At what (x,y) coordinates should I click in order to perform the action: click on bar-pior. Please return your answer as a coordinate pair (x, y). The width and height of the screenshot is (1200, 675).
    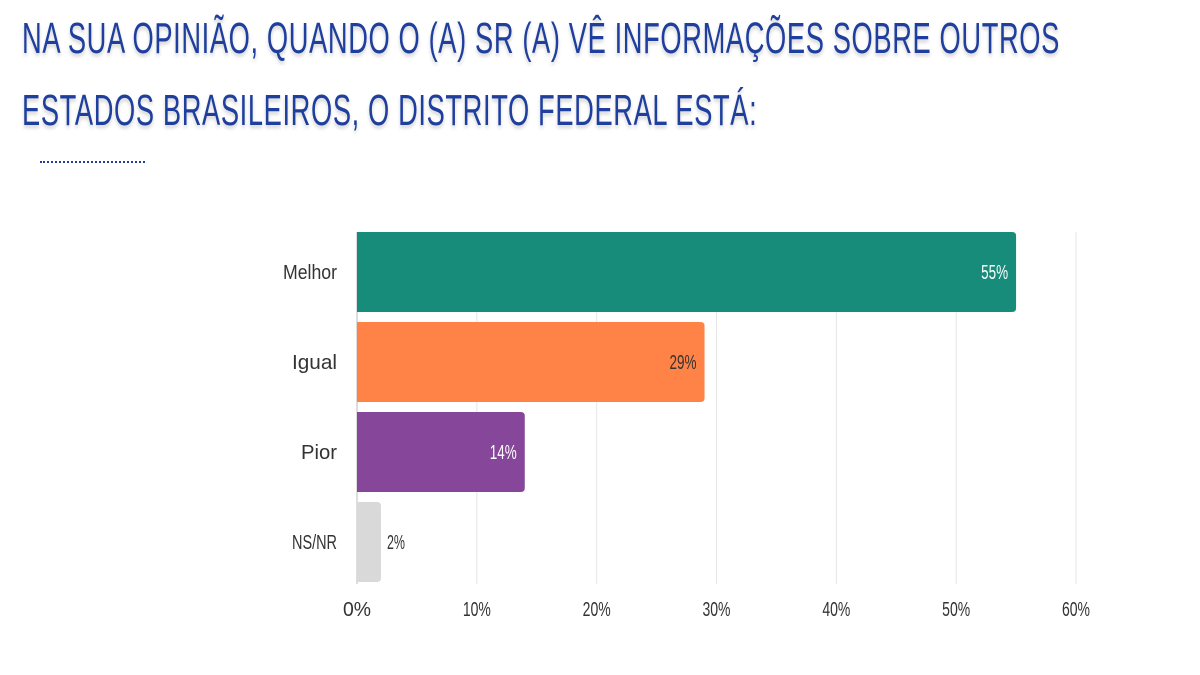
    Looking at the image, I should click on (441, 452).